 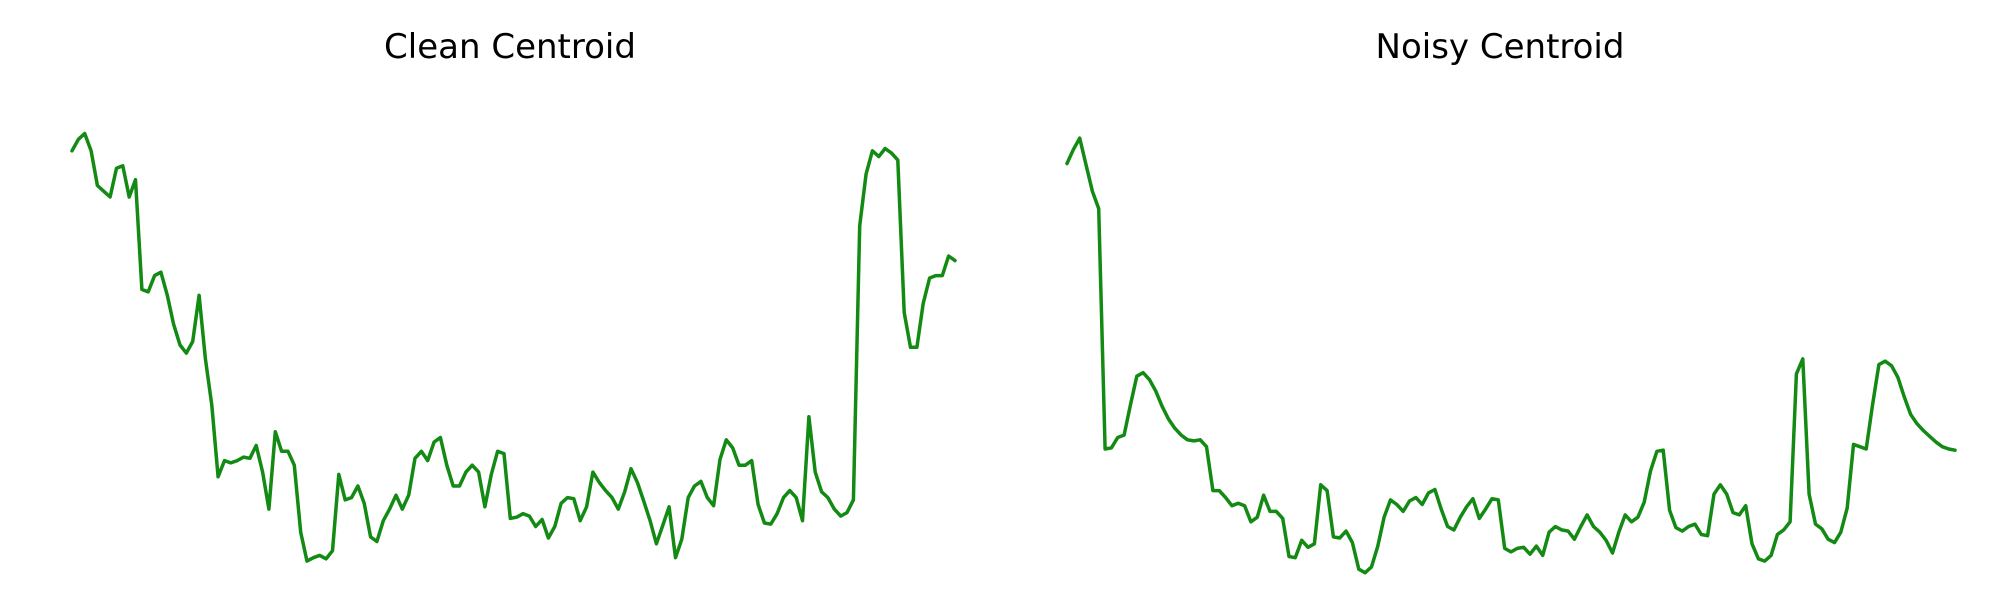 What do you see at coordinates (510, 47) in the screenshot?
I see `chart-title-clean: Clean Centroid` at bounding box center [510, 47].